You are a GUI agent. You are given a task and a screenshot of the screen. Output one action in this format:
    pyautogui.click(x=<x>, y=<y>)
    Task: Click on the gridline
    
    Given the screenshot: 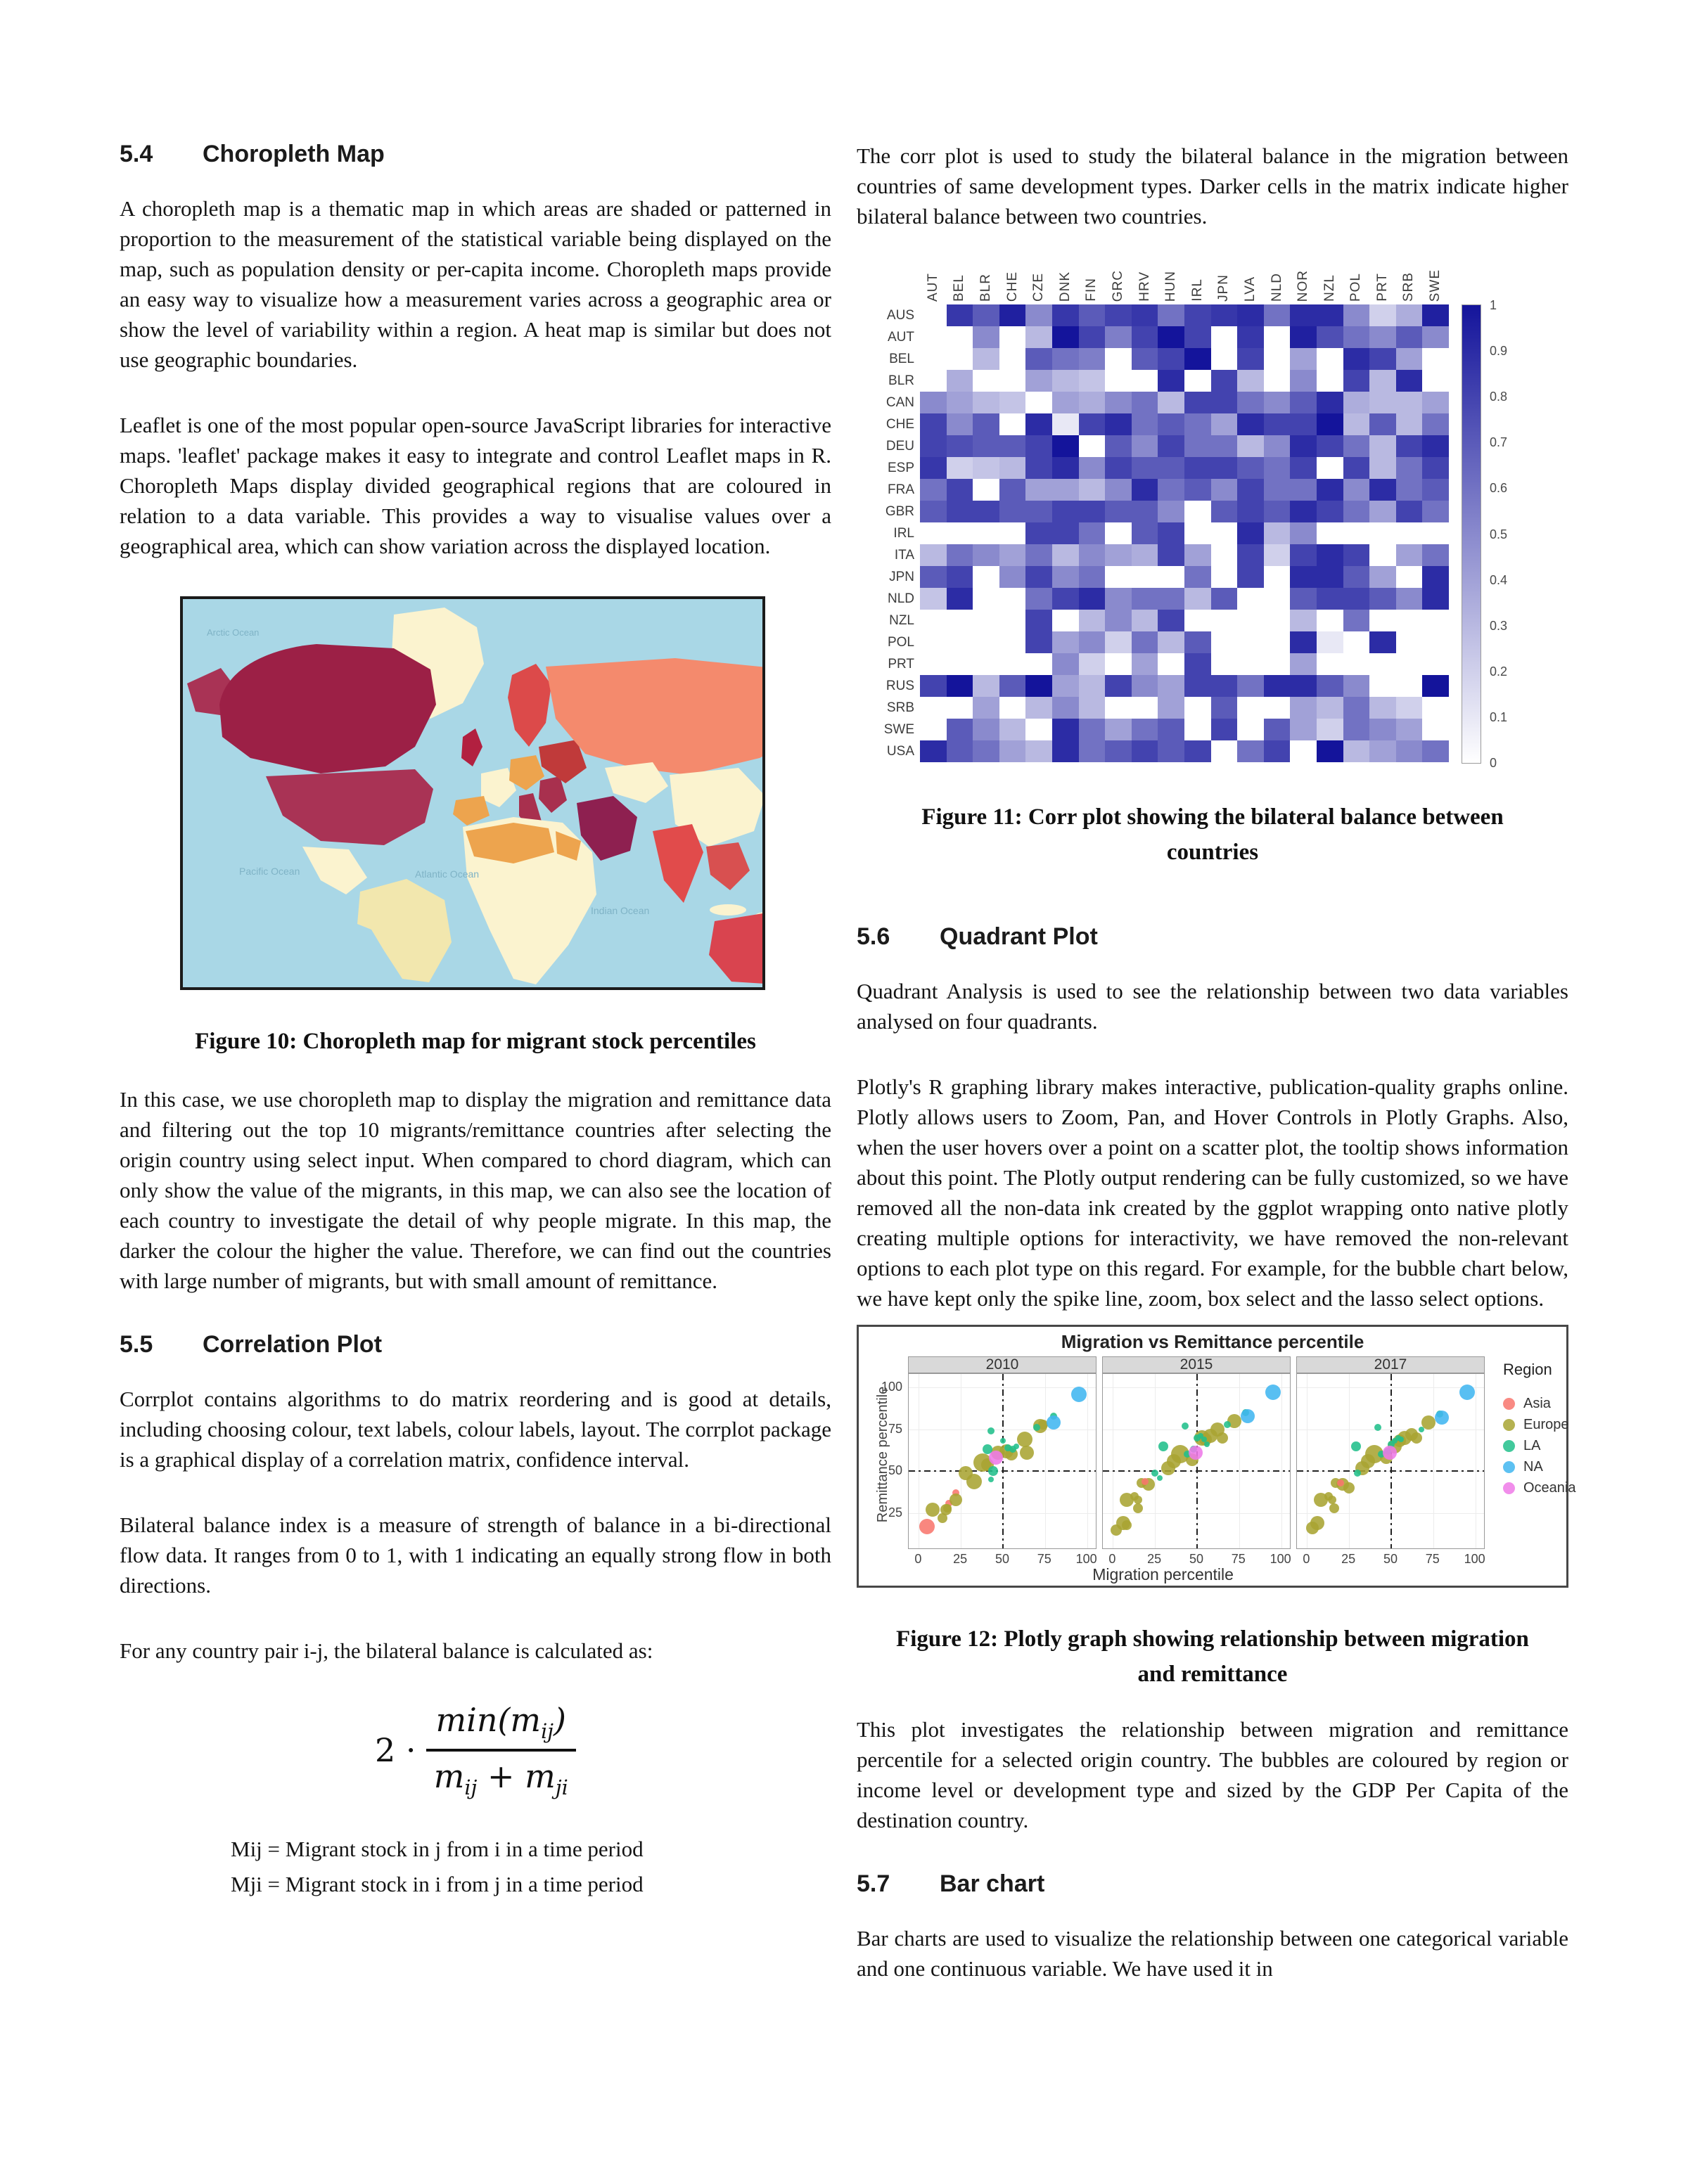 What is the action you would take?
    pyautogui.click(x=1281, y=1461)
    